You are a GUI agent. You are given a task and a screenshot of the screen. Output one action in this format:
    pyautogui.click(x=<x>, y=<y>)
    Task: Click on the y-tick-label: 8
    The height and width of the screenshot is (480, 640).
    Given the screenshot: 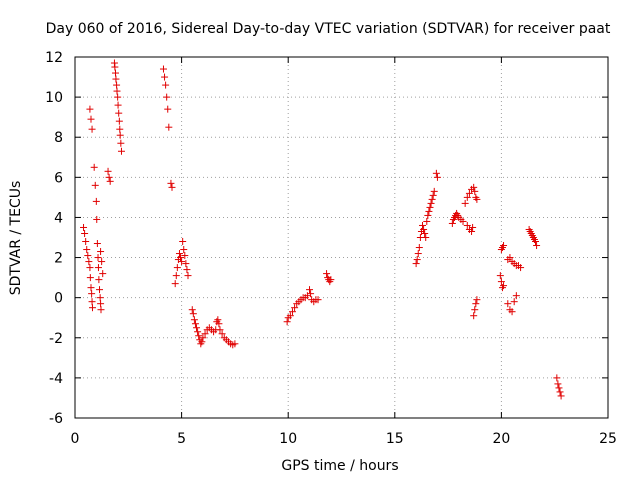 What is the action you would take?
    pyautogui.click(x=58, y=138)
    